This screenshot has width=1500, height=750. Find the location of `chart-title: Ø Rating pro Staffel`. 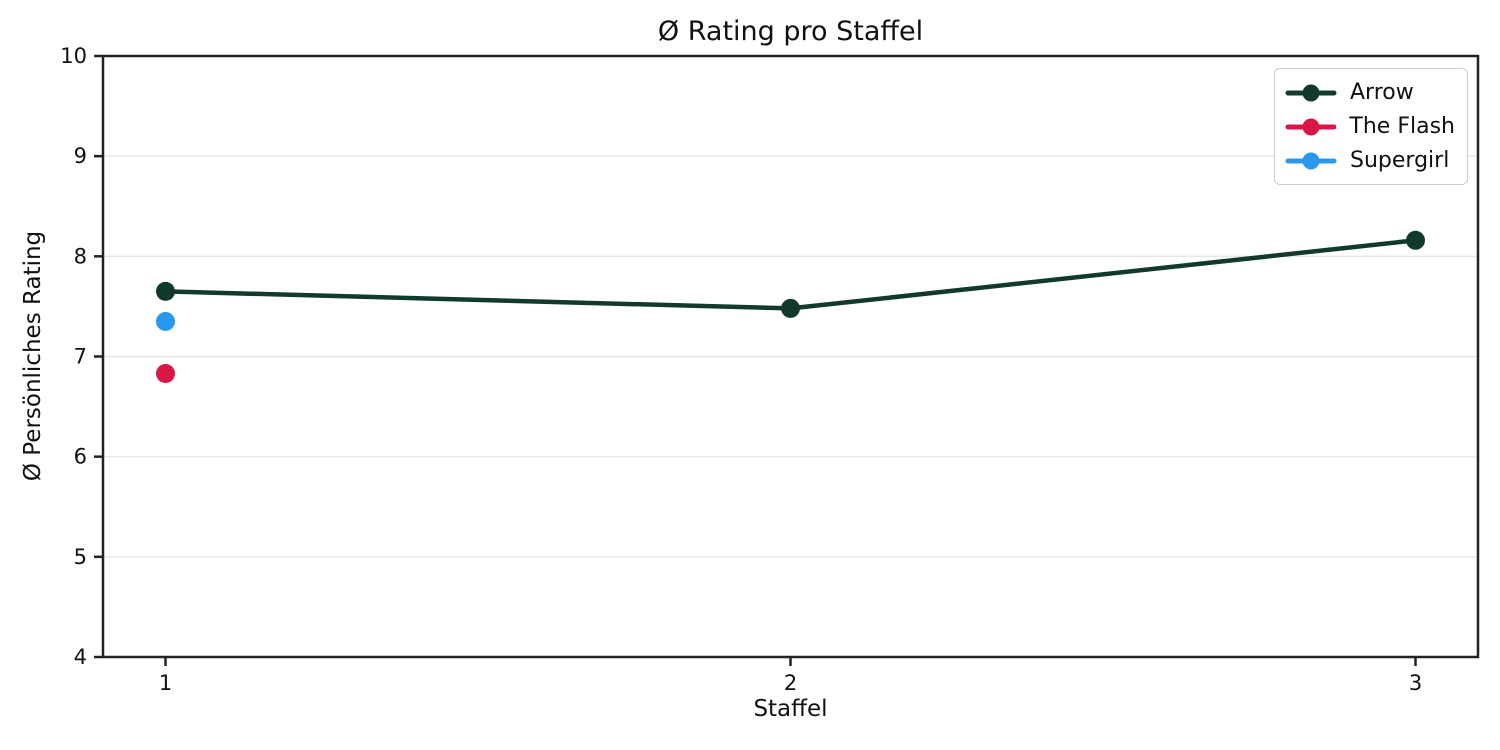

chart-title: Ø Rating pro Staffel is located at coordinates (790, 31).